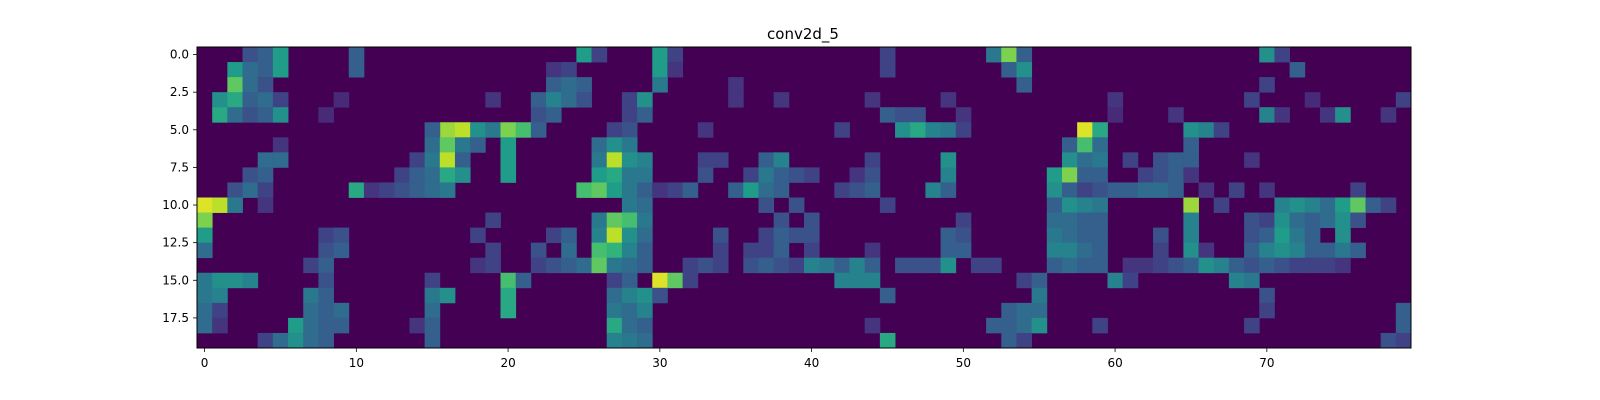 The height and width of the screenshot is (400, 1600). I want to click on y-tick-label: 17.5, so click(175, 318).